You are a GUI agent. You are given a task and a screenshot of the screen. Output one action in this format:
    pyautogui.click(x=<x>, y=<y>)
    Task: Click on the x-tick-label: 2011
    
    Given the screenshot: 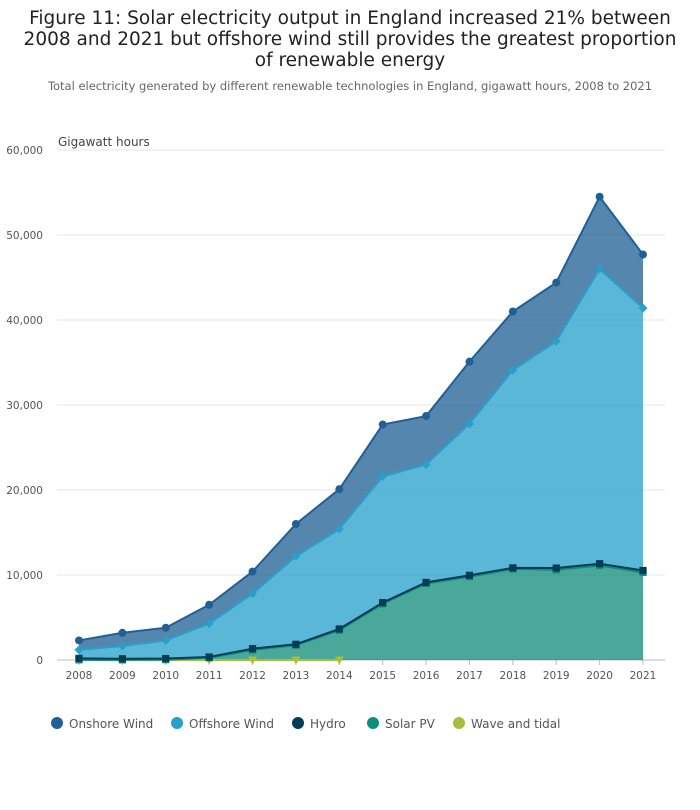 What is the action you would take?
    pyautogui.click(x=209, y=676)
    